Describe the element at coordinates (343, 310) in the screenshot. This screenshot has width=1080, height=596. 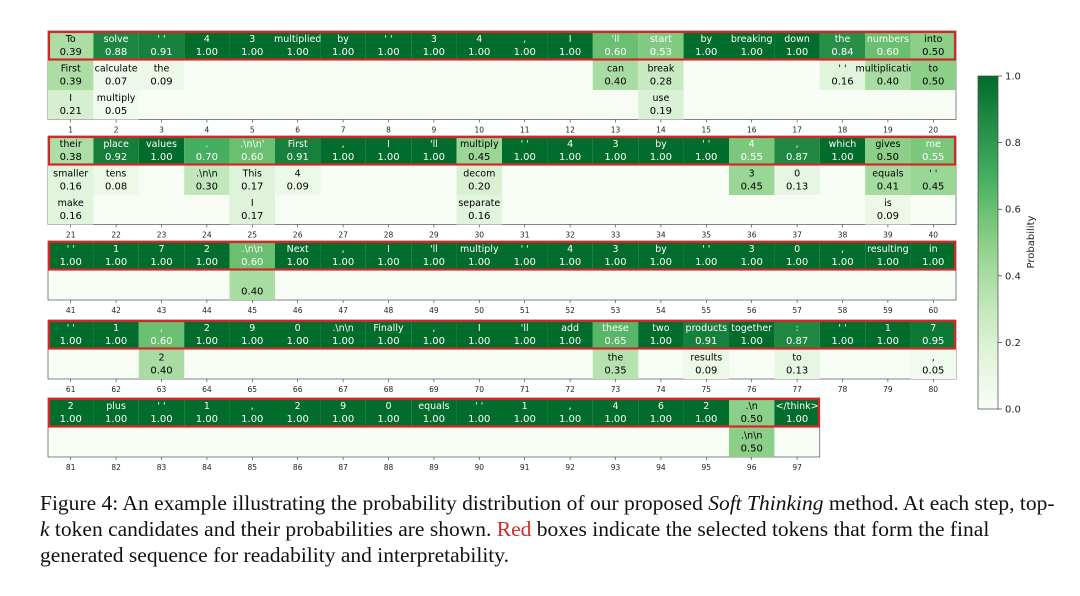
I see `step-tick-label: 47` at that location.